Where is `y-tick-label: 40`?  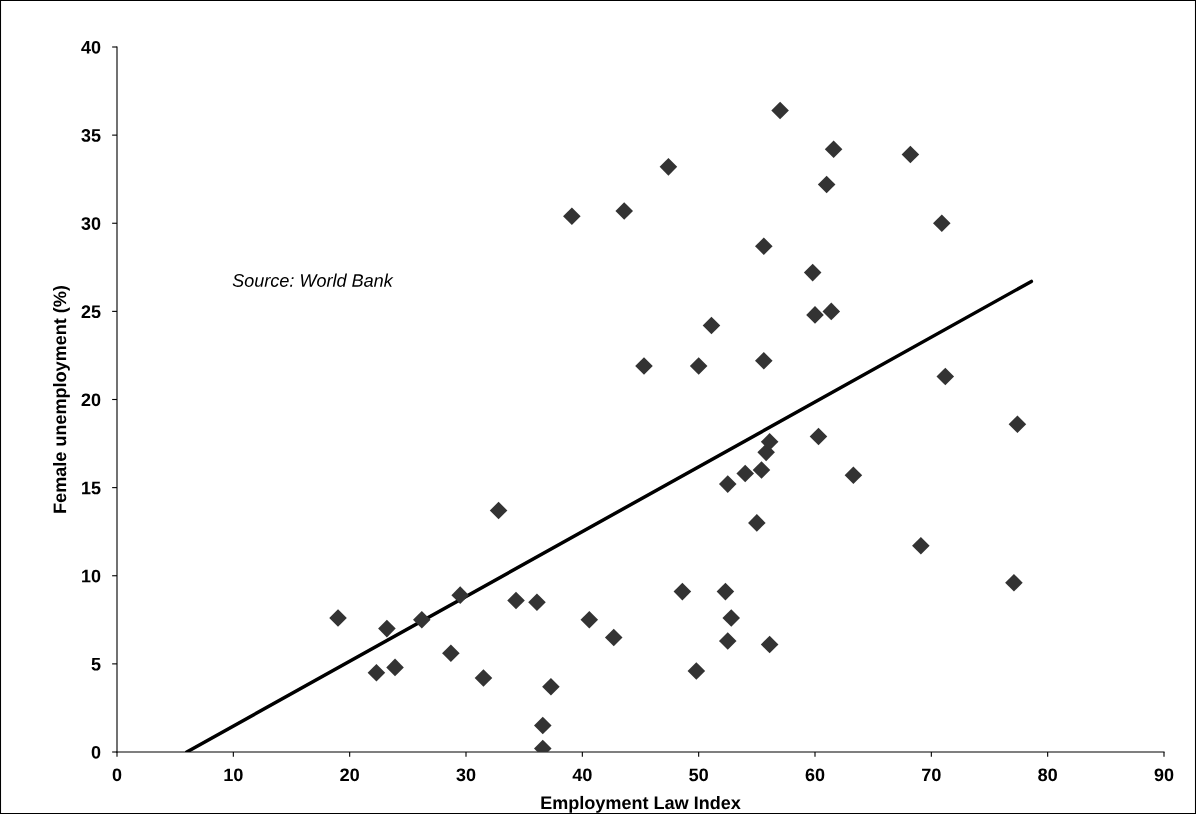
y-tick-label: 40 is located at coordinates (91, 47).